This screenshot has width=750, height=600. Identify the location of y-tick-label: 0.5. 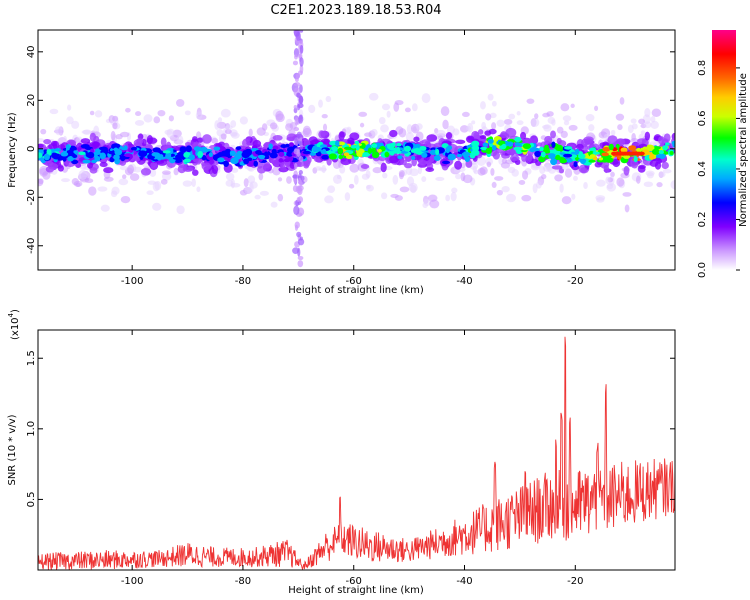
(31, 499).